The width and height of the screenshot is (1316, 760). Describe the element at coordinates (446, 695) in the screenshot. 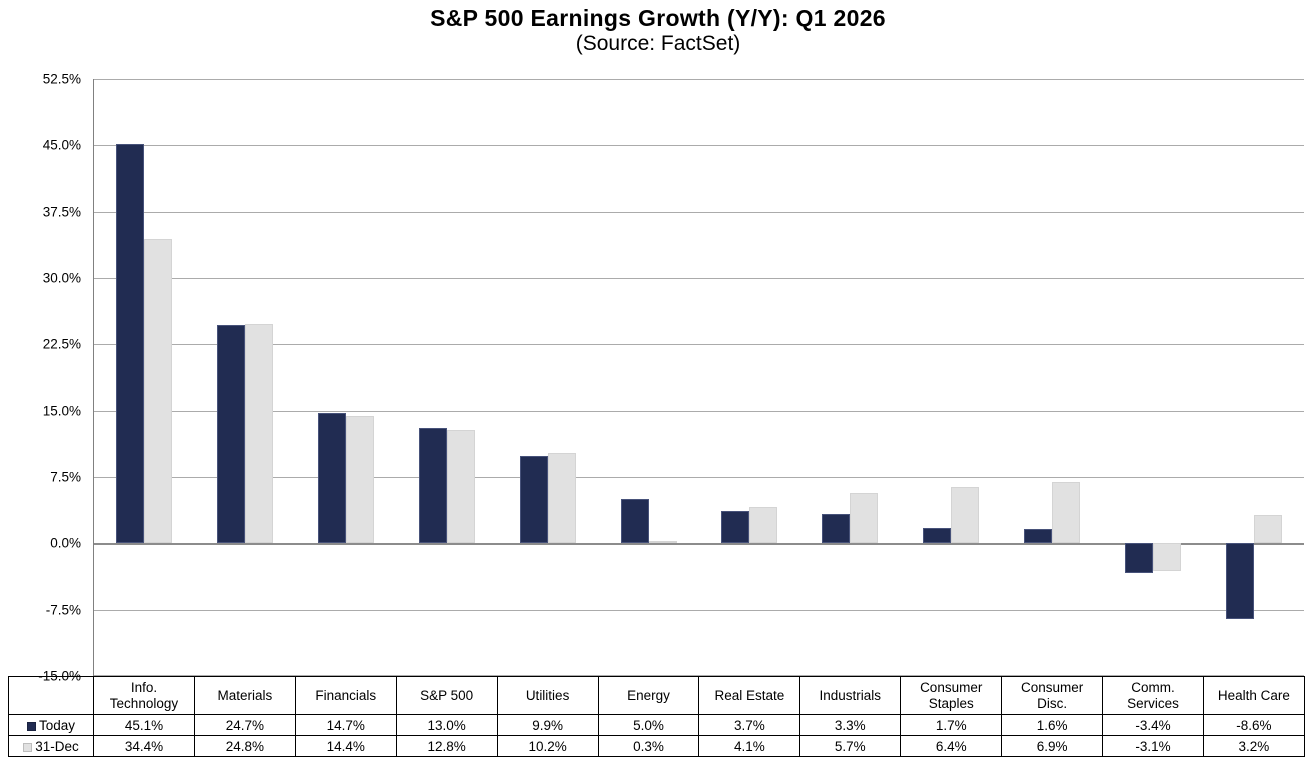

I see `category-header: S&P 500` at that location.